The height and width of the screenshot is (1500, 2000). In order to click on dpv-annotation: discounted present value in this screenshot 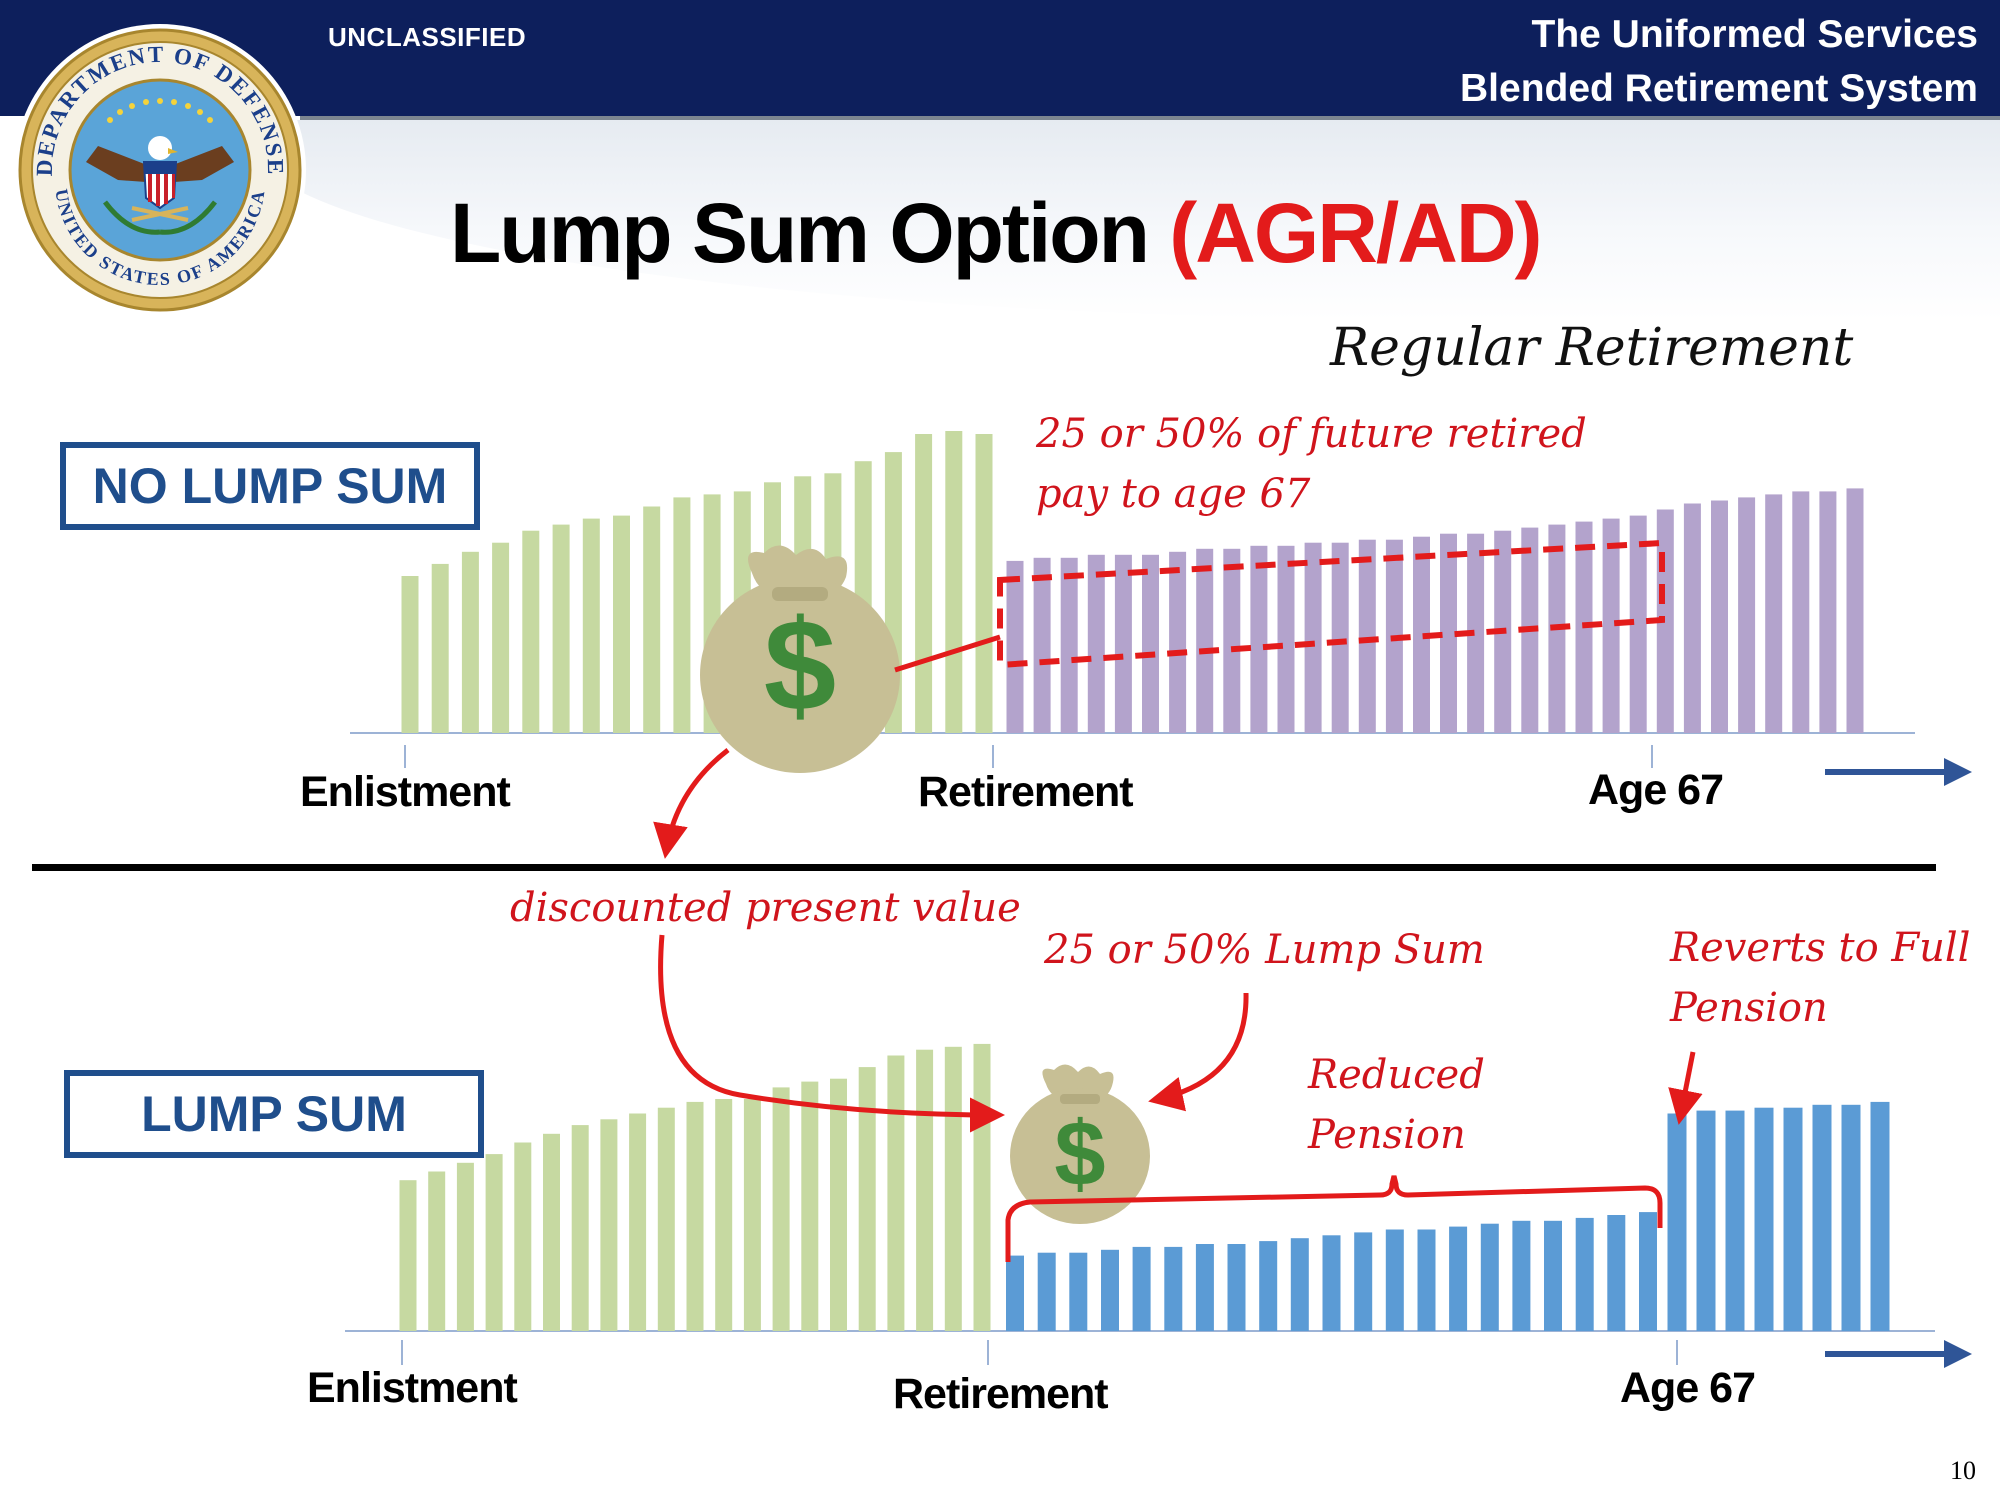, I will do `click(765, 908)`.